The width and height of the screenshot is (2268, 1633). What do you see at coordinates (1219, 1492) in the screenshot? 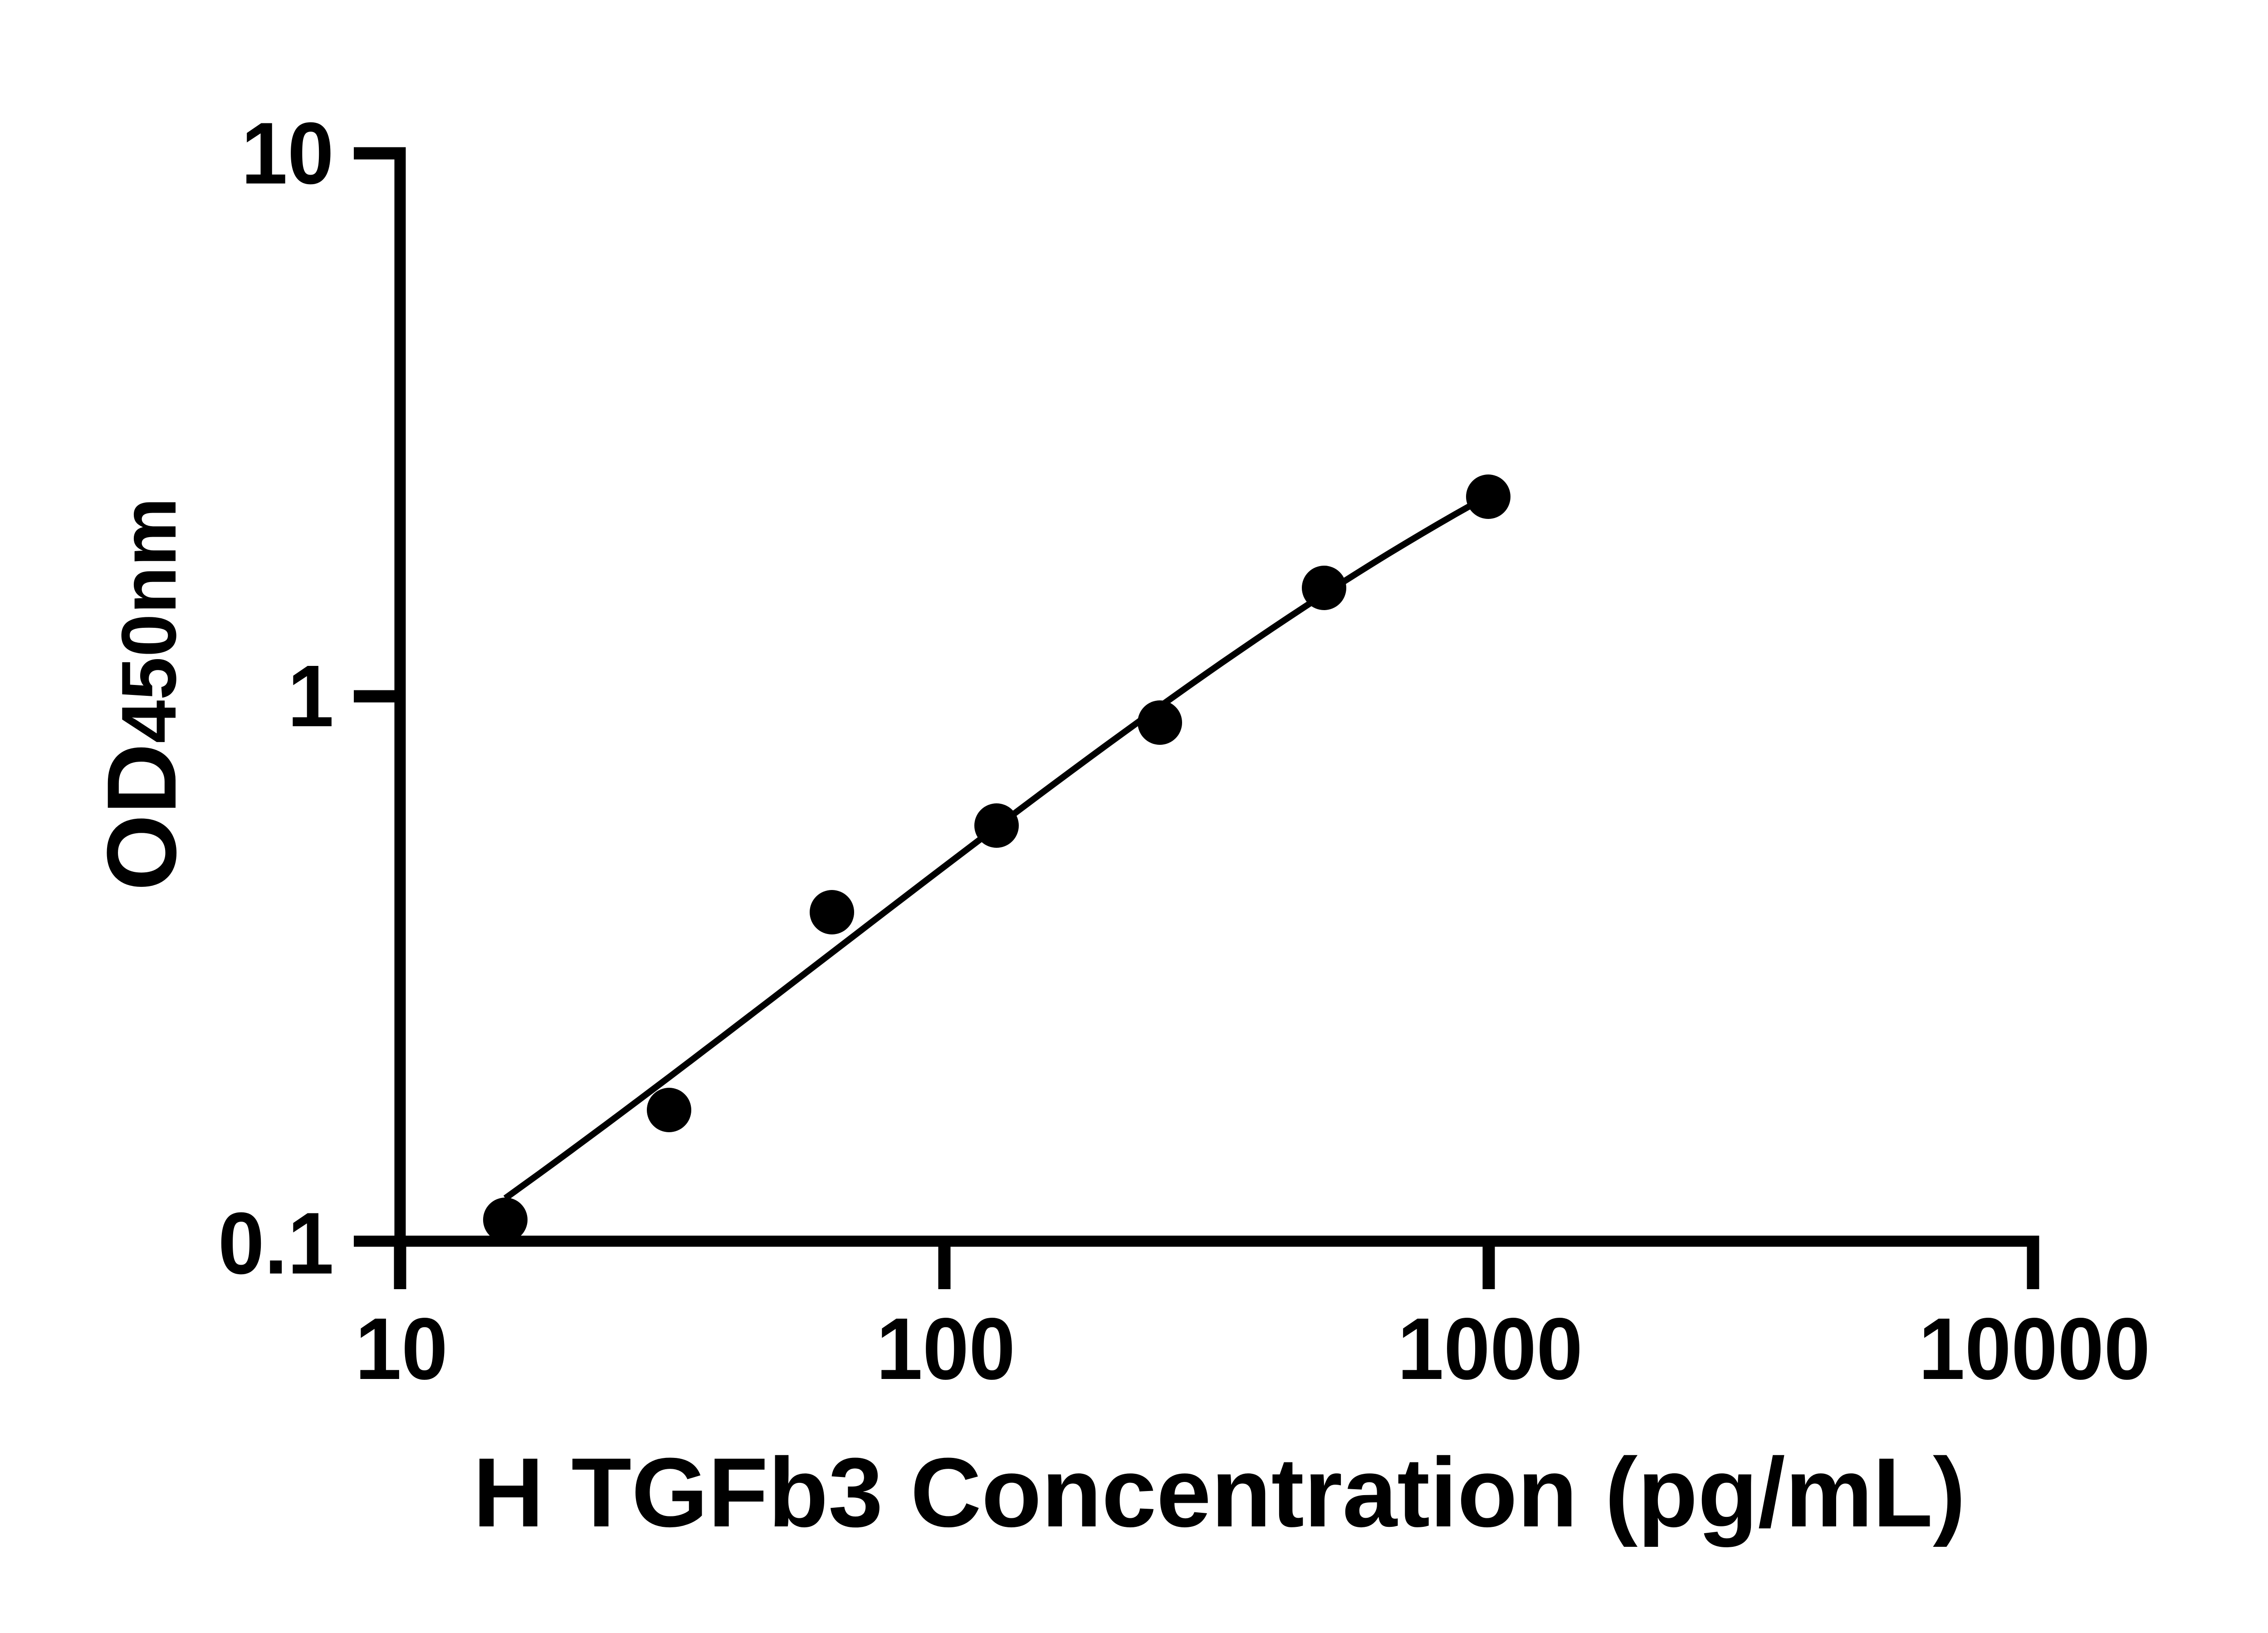
I see `svg-text: H TGFb3 Concentration (pg/mL)` at bounding box center [1219, 1492].